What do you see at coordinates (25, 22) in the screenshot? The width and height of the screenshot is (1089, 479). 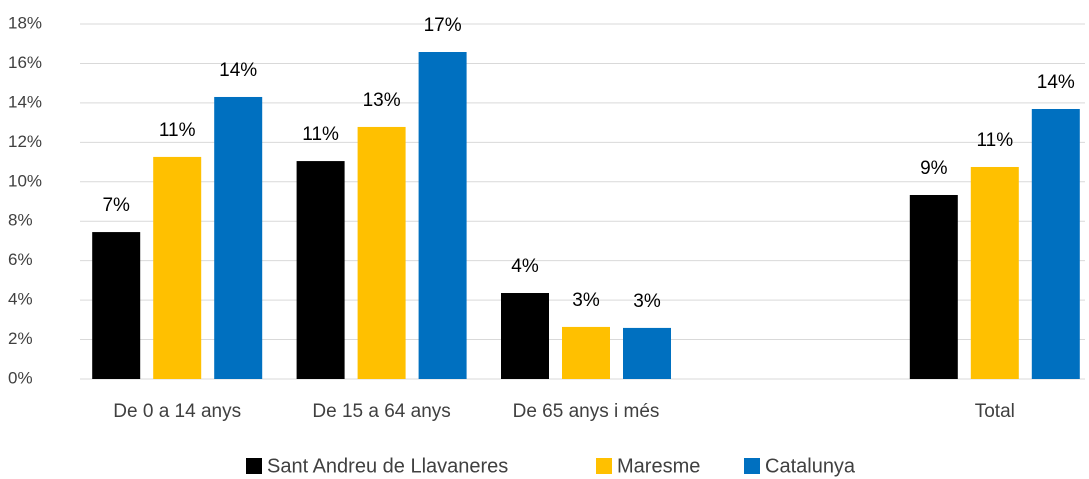 I see `y-tick-label: 18%` at bounding box center [25, 22].